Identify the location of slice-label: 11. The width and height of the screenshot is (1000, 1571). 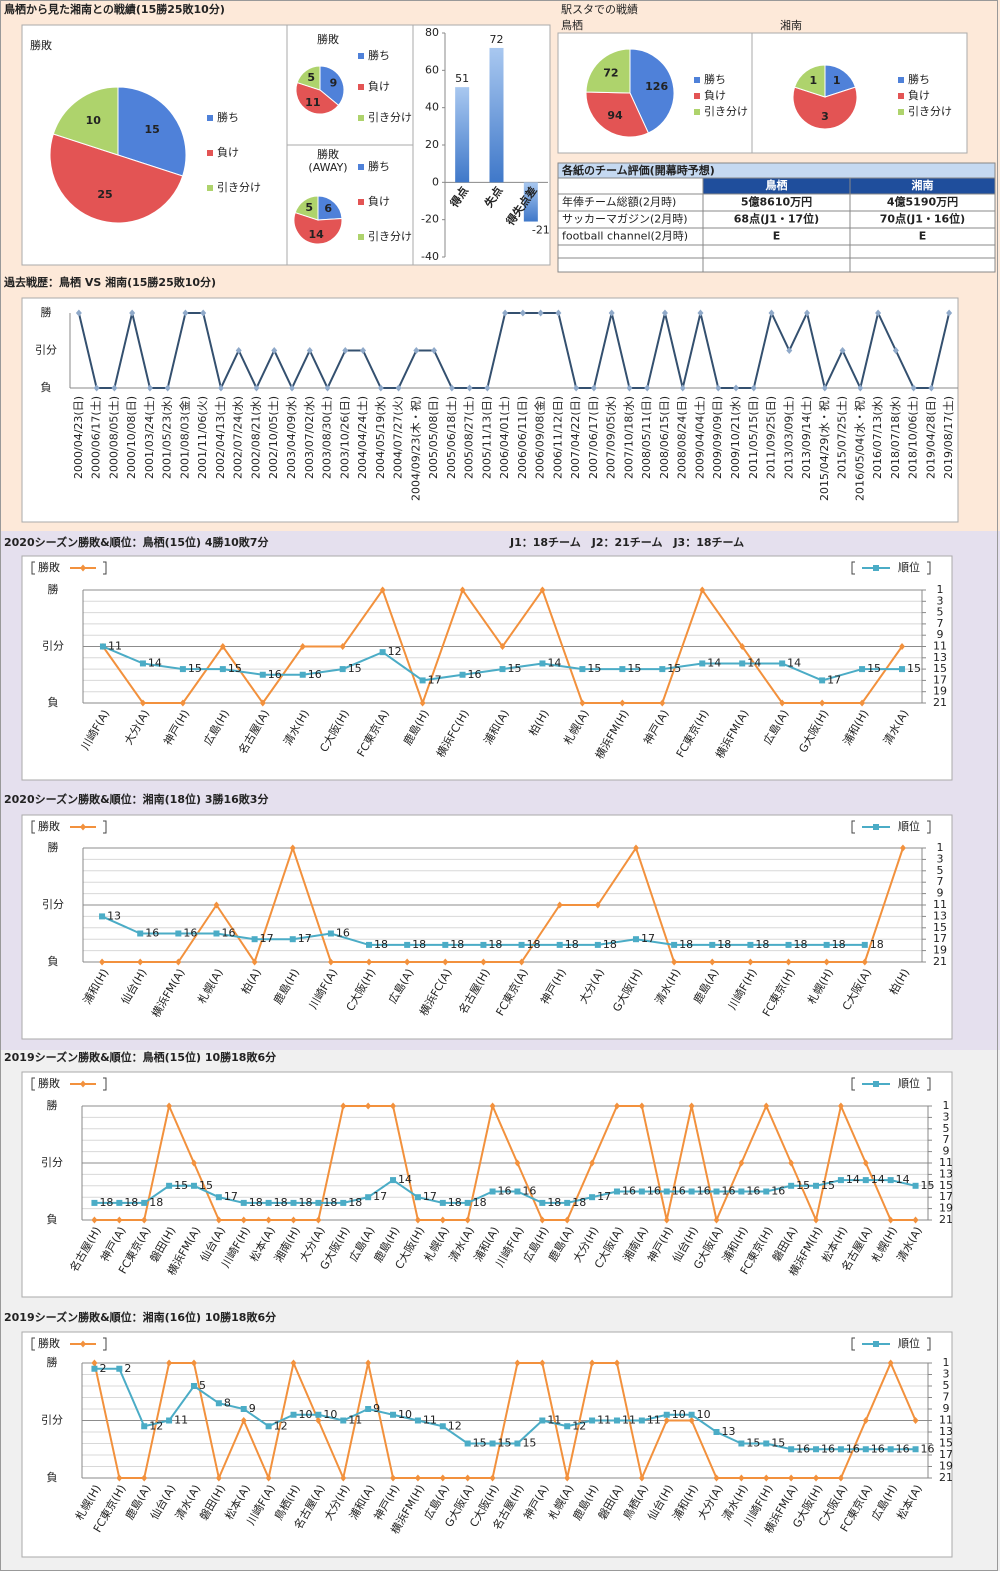
(312, 102).